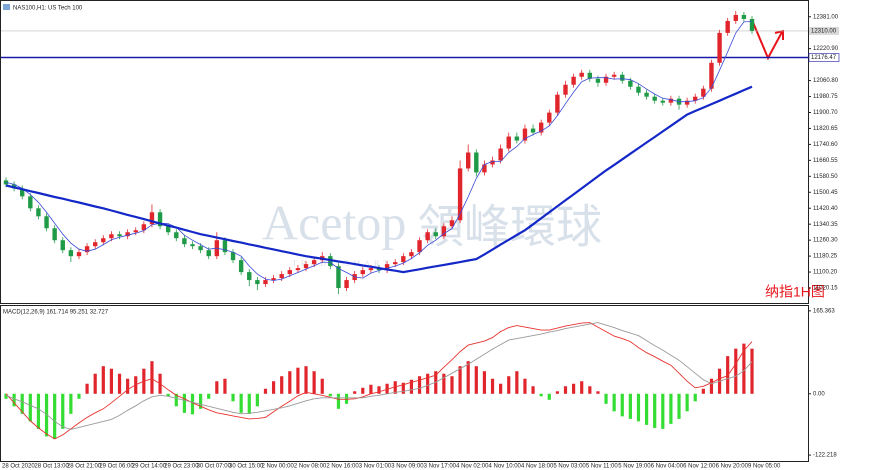  Describe the element at coordinates (6, 7) in the screenshot. I see `symbol-icon` at that location.